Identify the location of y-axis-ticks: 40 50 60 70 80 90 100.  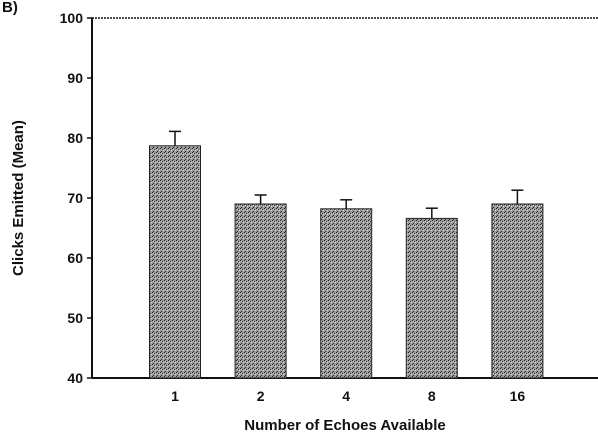
(76, 198).